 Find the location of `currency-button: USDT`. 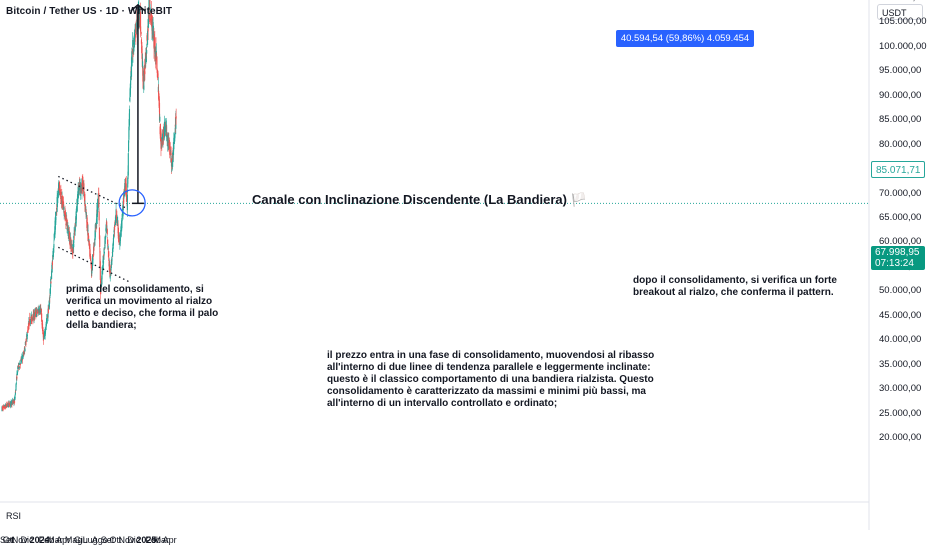

currency-button: USDT is located at coordinates (900, 12).